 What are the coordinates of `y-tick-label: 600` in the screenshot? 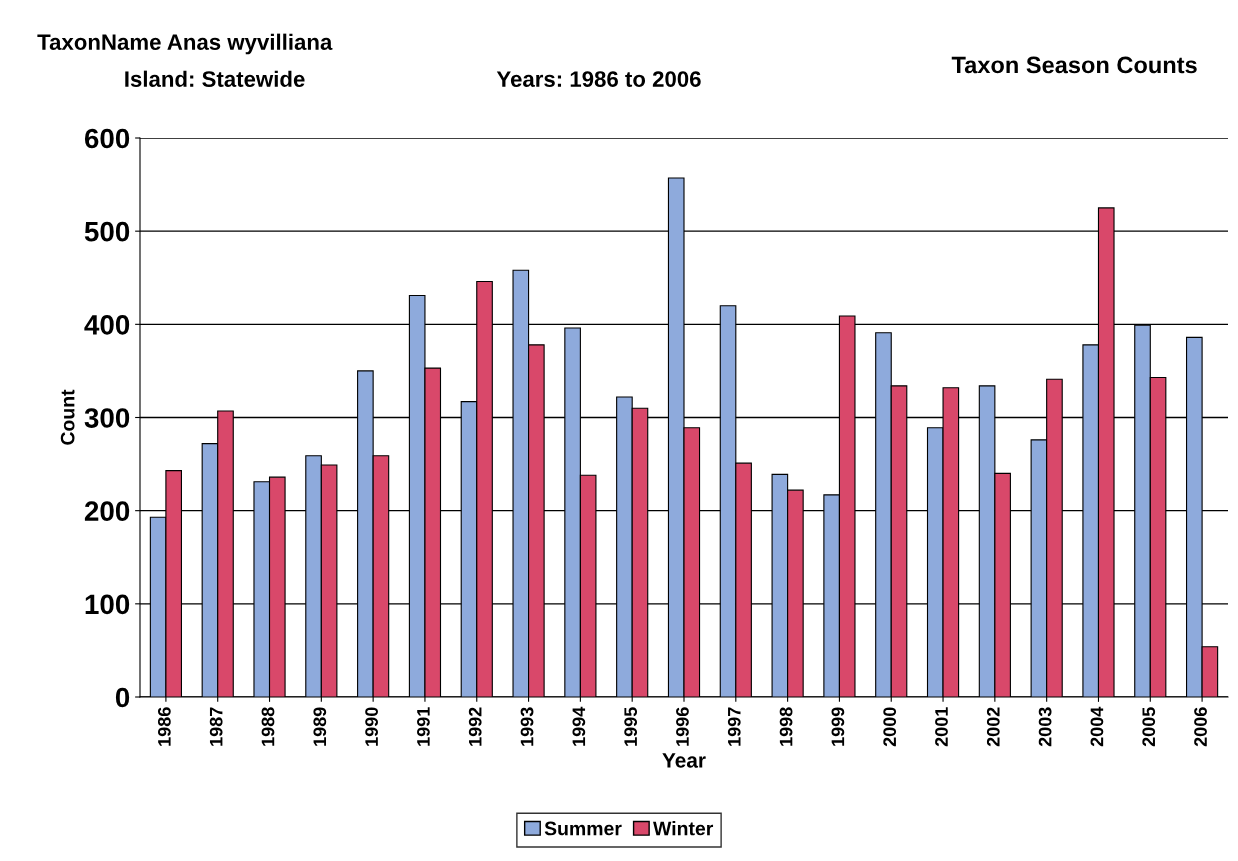 It's located at (107, 138).